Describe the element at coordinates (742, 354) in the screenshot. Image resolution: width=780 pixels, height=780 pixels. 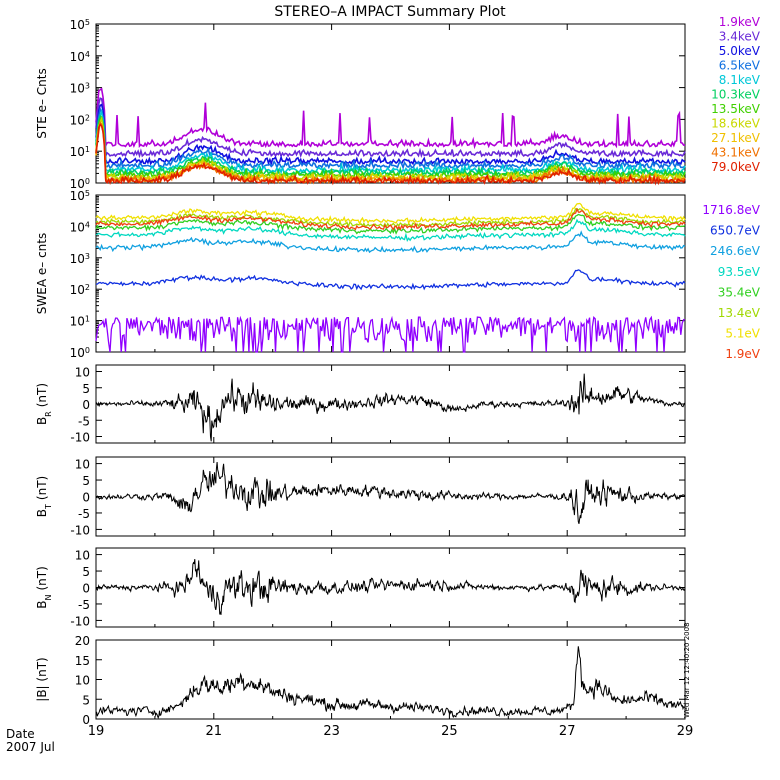
I see `legend-swea-1.9eV: 1.9eV` at that location.